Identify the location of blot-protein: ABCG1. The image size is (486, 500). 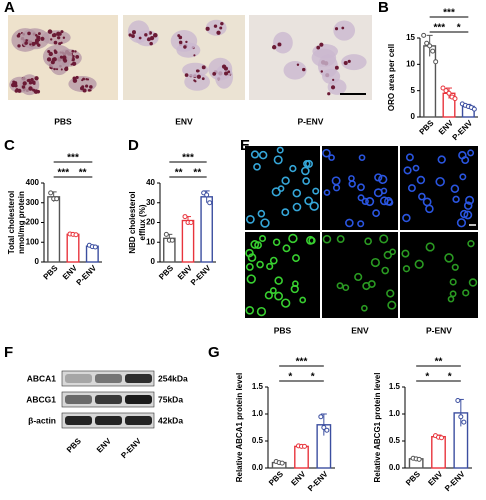
(41, 399).